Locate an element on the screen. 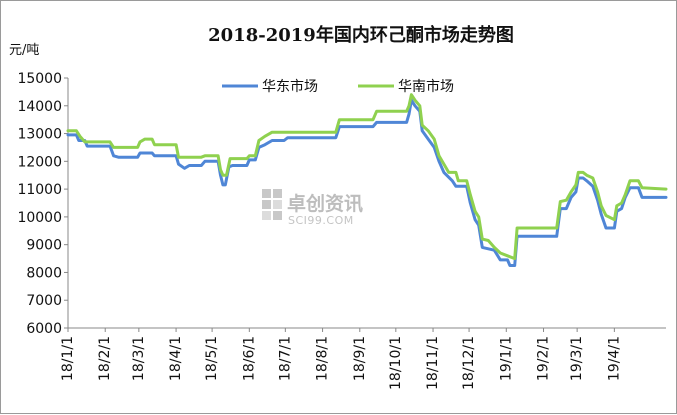  chart-title: 2018-2019年国内环己酮市场走势图 is located at coordinates (361, 35).